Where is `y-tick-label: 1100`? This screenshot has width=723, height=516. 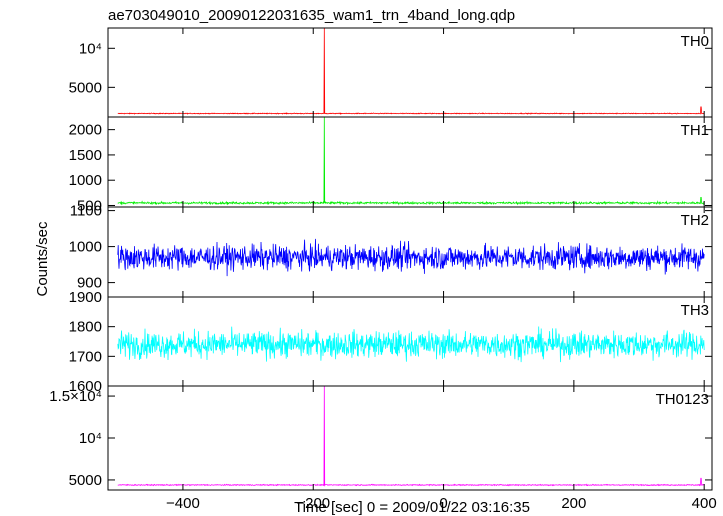 y-tick-label: 1100 is located at coordinates (86, 211).